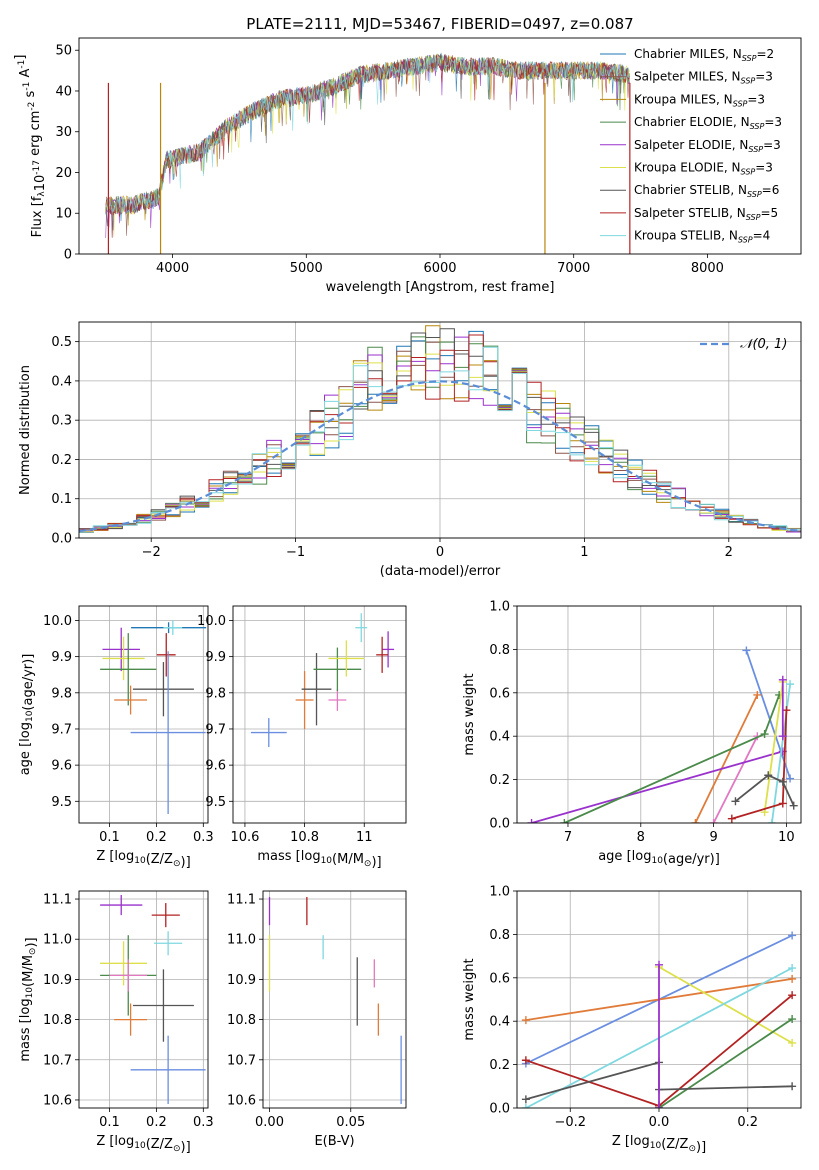 Image resolution: width=819 pixels, height=1170 pixels. I want to click on x-tick-label: 0.05, so click(350, 1122).